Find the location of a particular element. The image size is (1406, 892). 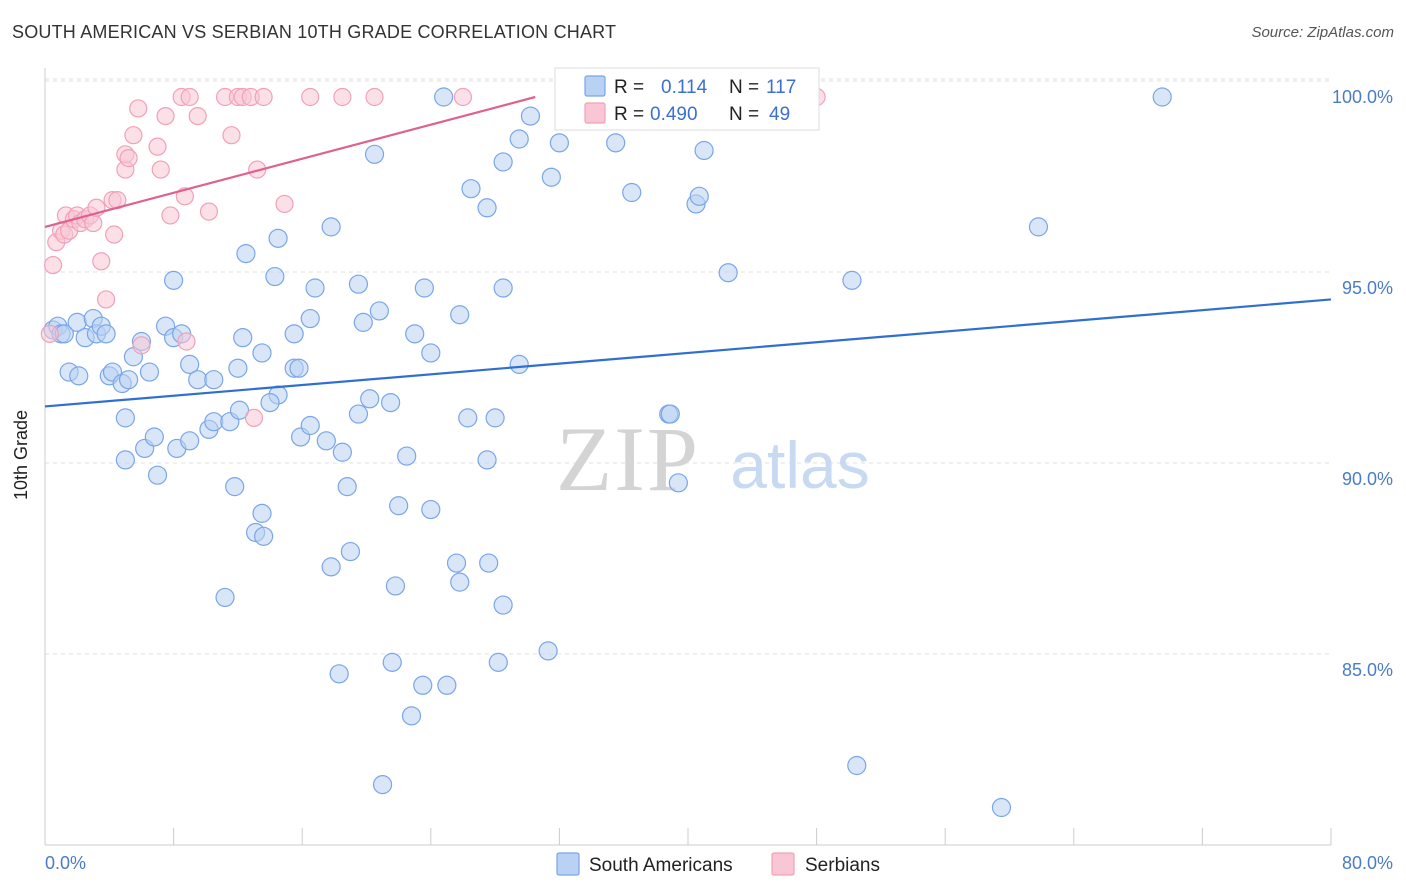

legend-series: South Americans Serbians is located at coordinates (718, 864).